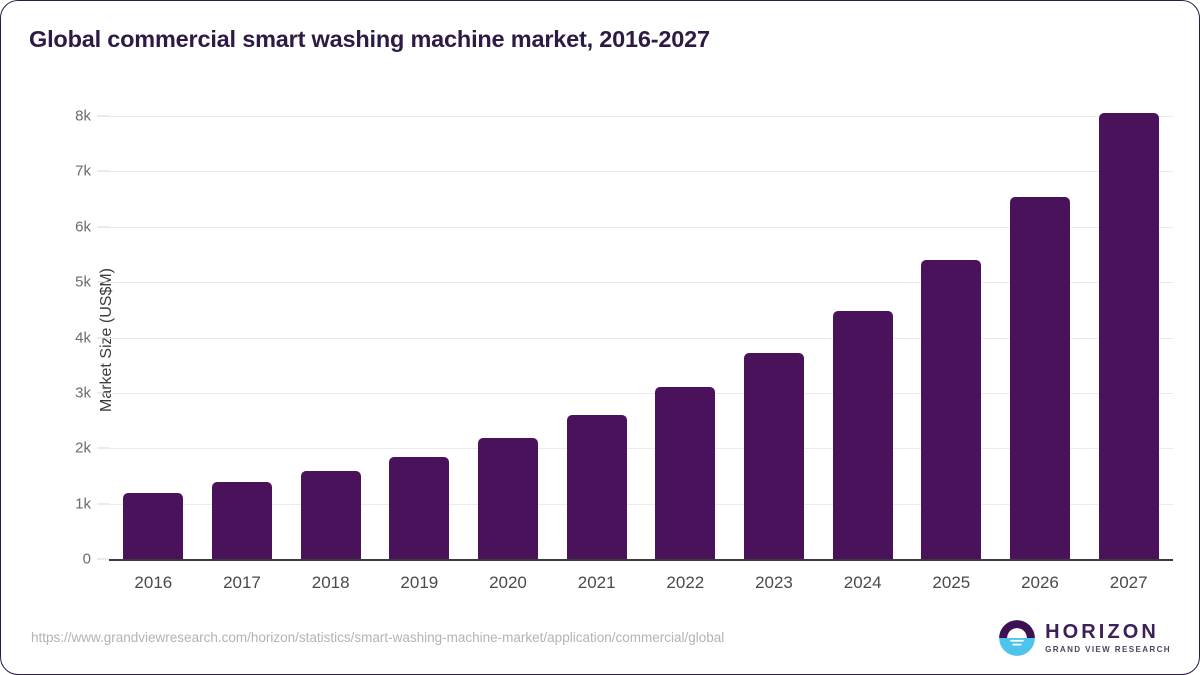  Describe the element at coordinates (1017, 638) in the screenshot. I see `horizon-logo-icon` at that location.